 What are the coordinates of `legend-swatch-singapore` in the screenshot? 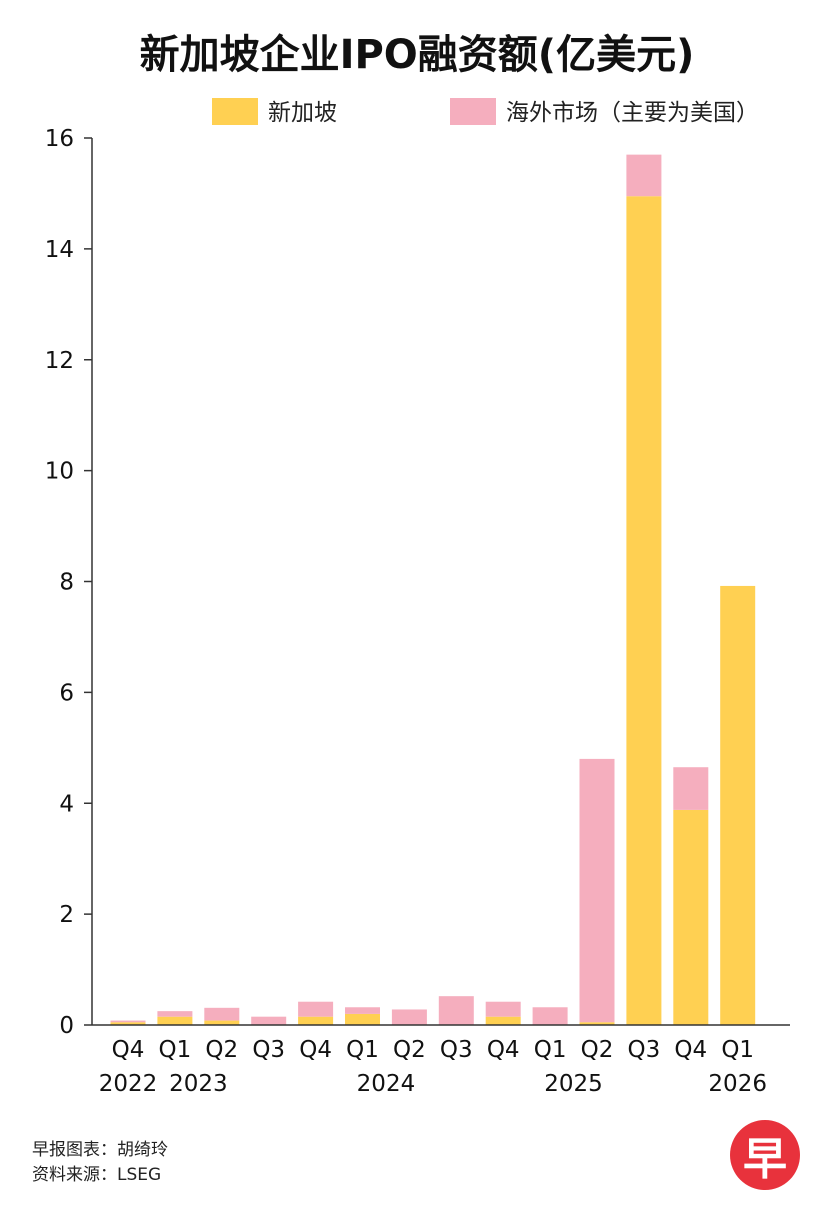 It's located at (235, 111).